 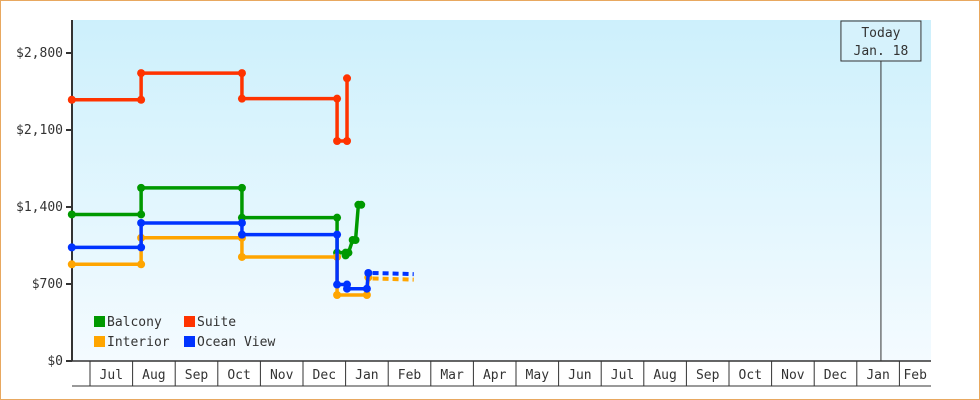 What do you see at coordinates (216, 322) in the screenshot?
I see `legend-label: Suite` at bounding box center [216, 322].